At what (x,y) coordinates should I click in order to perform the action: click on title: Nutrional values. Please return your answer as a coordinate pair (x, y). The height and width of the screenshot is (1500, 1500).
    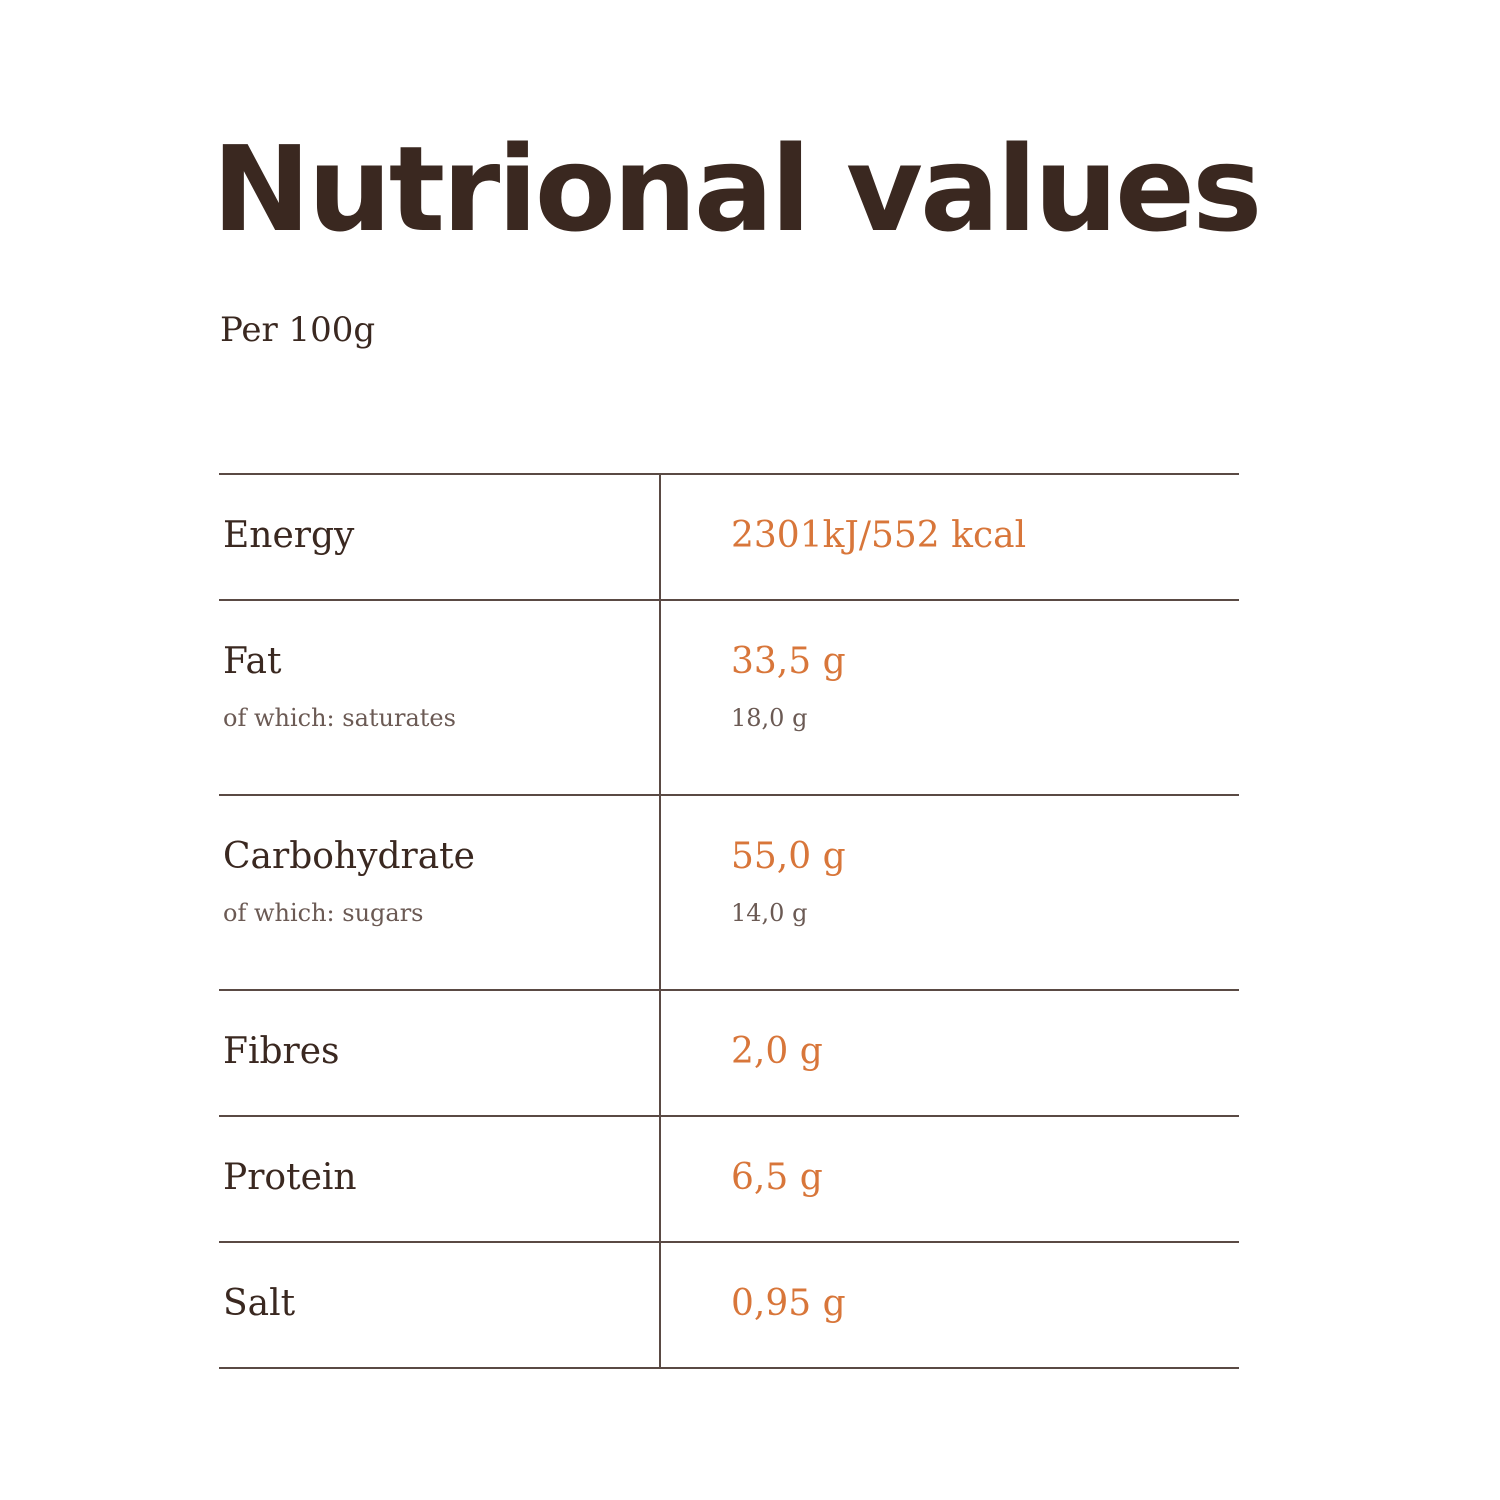
    Looking at the image, I should click on (737, 189).